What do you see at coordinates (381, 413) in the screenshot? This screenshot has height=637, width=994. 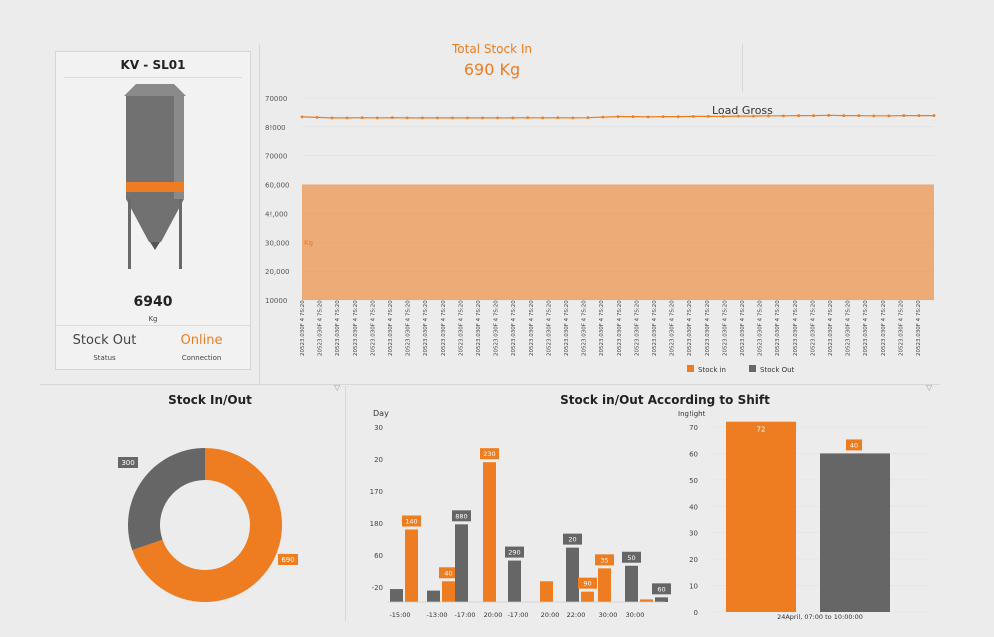 I see `day-label: Day` at bounding box center [381, 413].